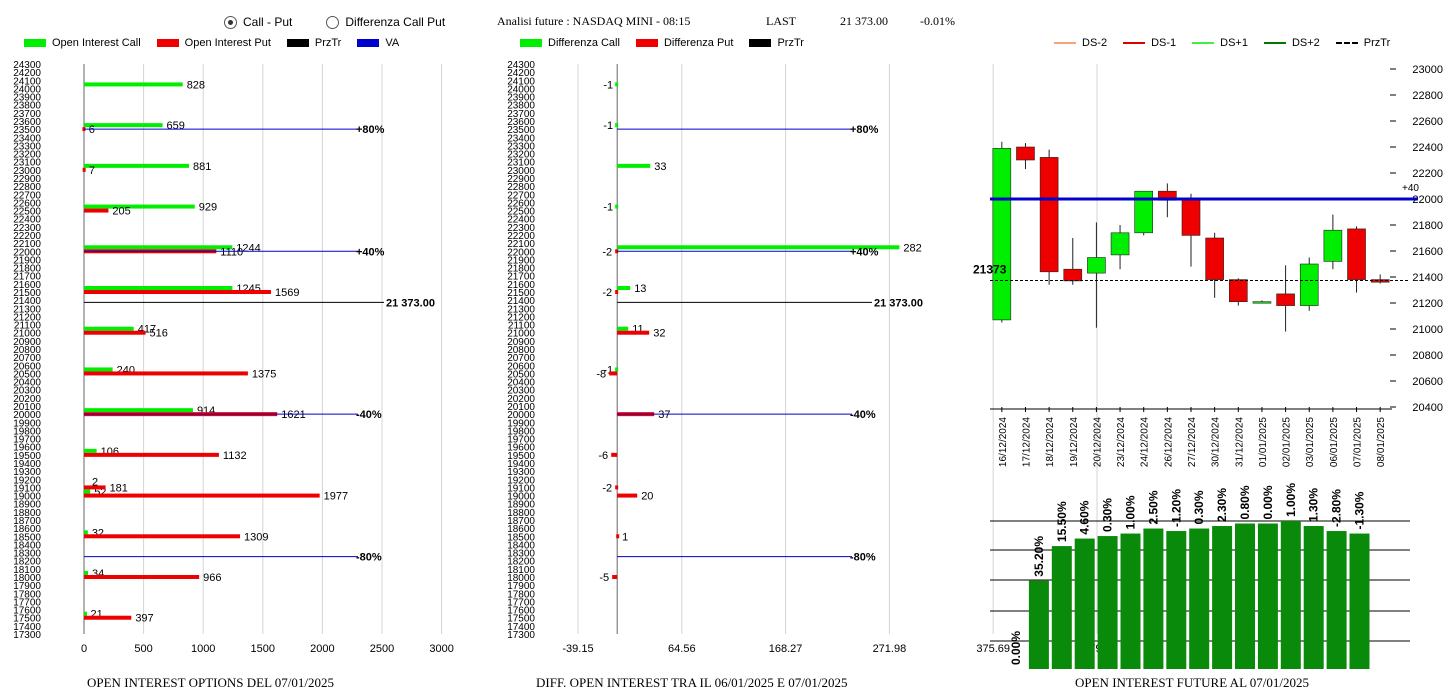 The width and height of the screenshot is (1456, 694). Describe the element at coordinates (82, 43) in the screenshot. I see `legend-item-oi-call: Open Interest Call` at that location.